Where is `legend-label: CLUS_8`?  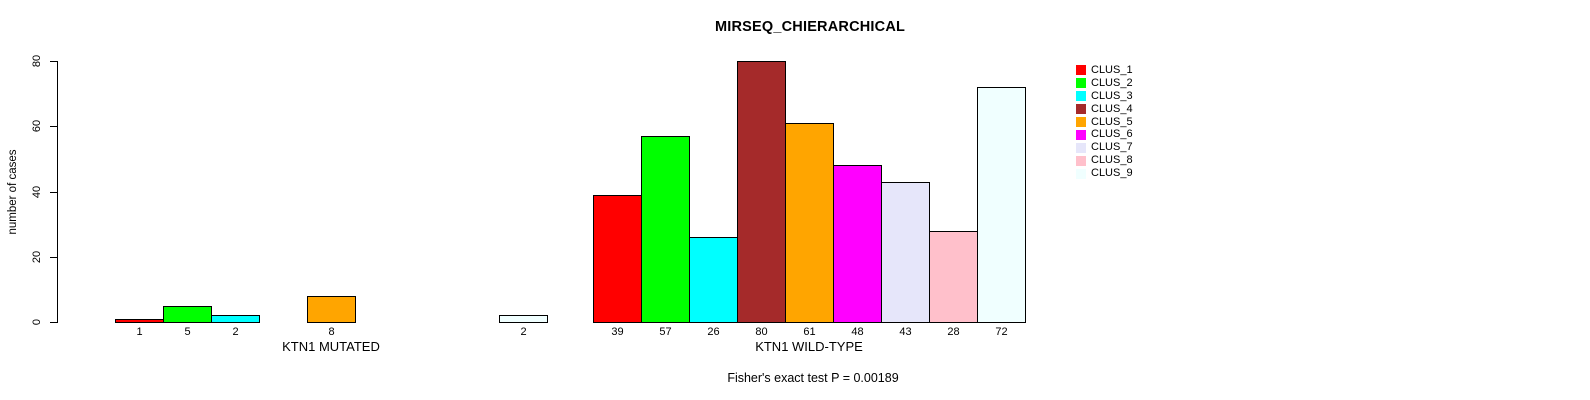 legend-label: CLUS_8 is located at coordinates (1112, 160).